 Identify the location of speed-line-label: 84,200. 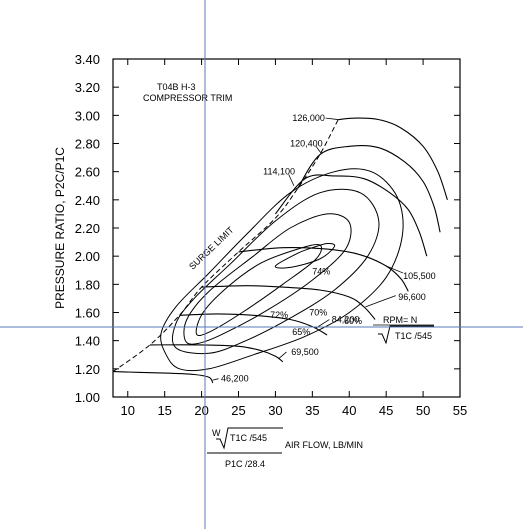
(346, 320).